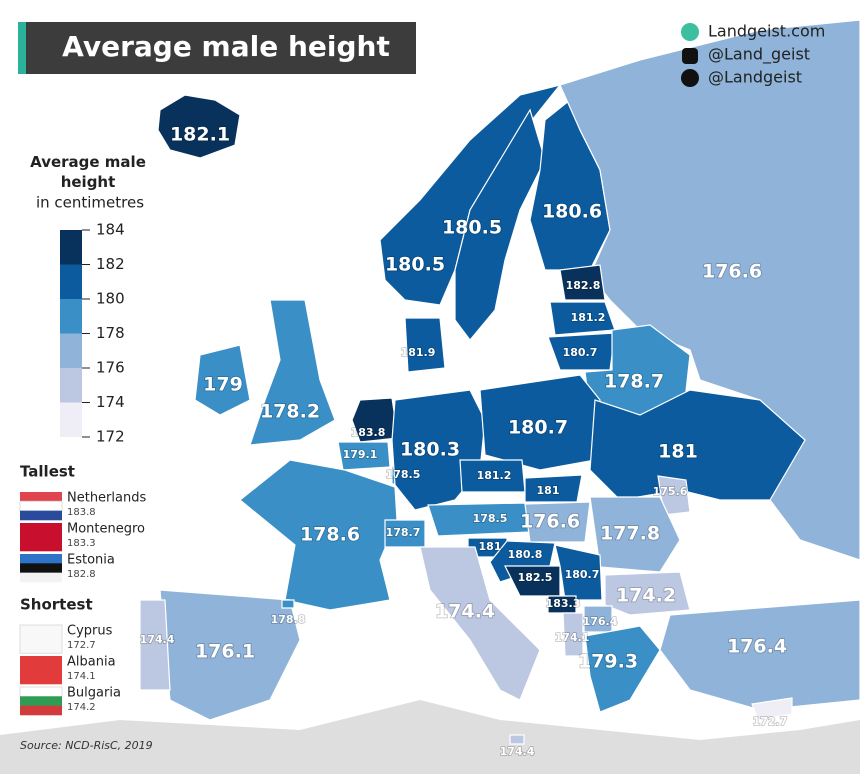  I want to click on instagram-icon, so click(690, 56).